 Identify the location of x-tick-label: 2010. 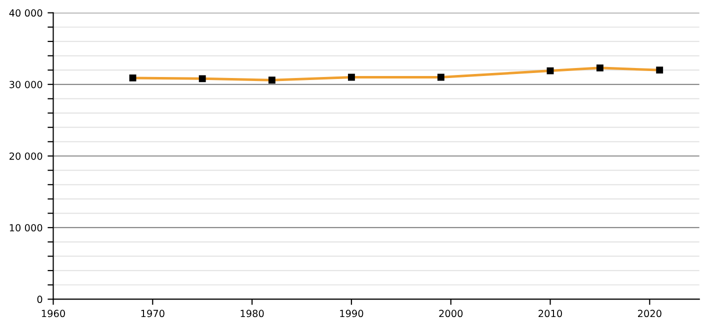
(550, 314).